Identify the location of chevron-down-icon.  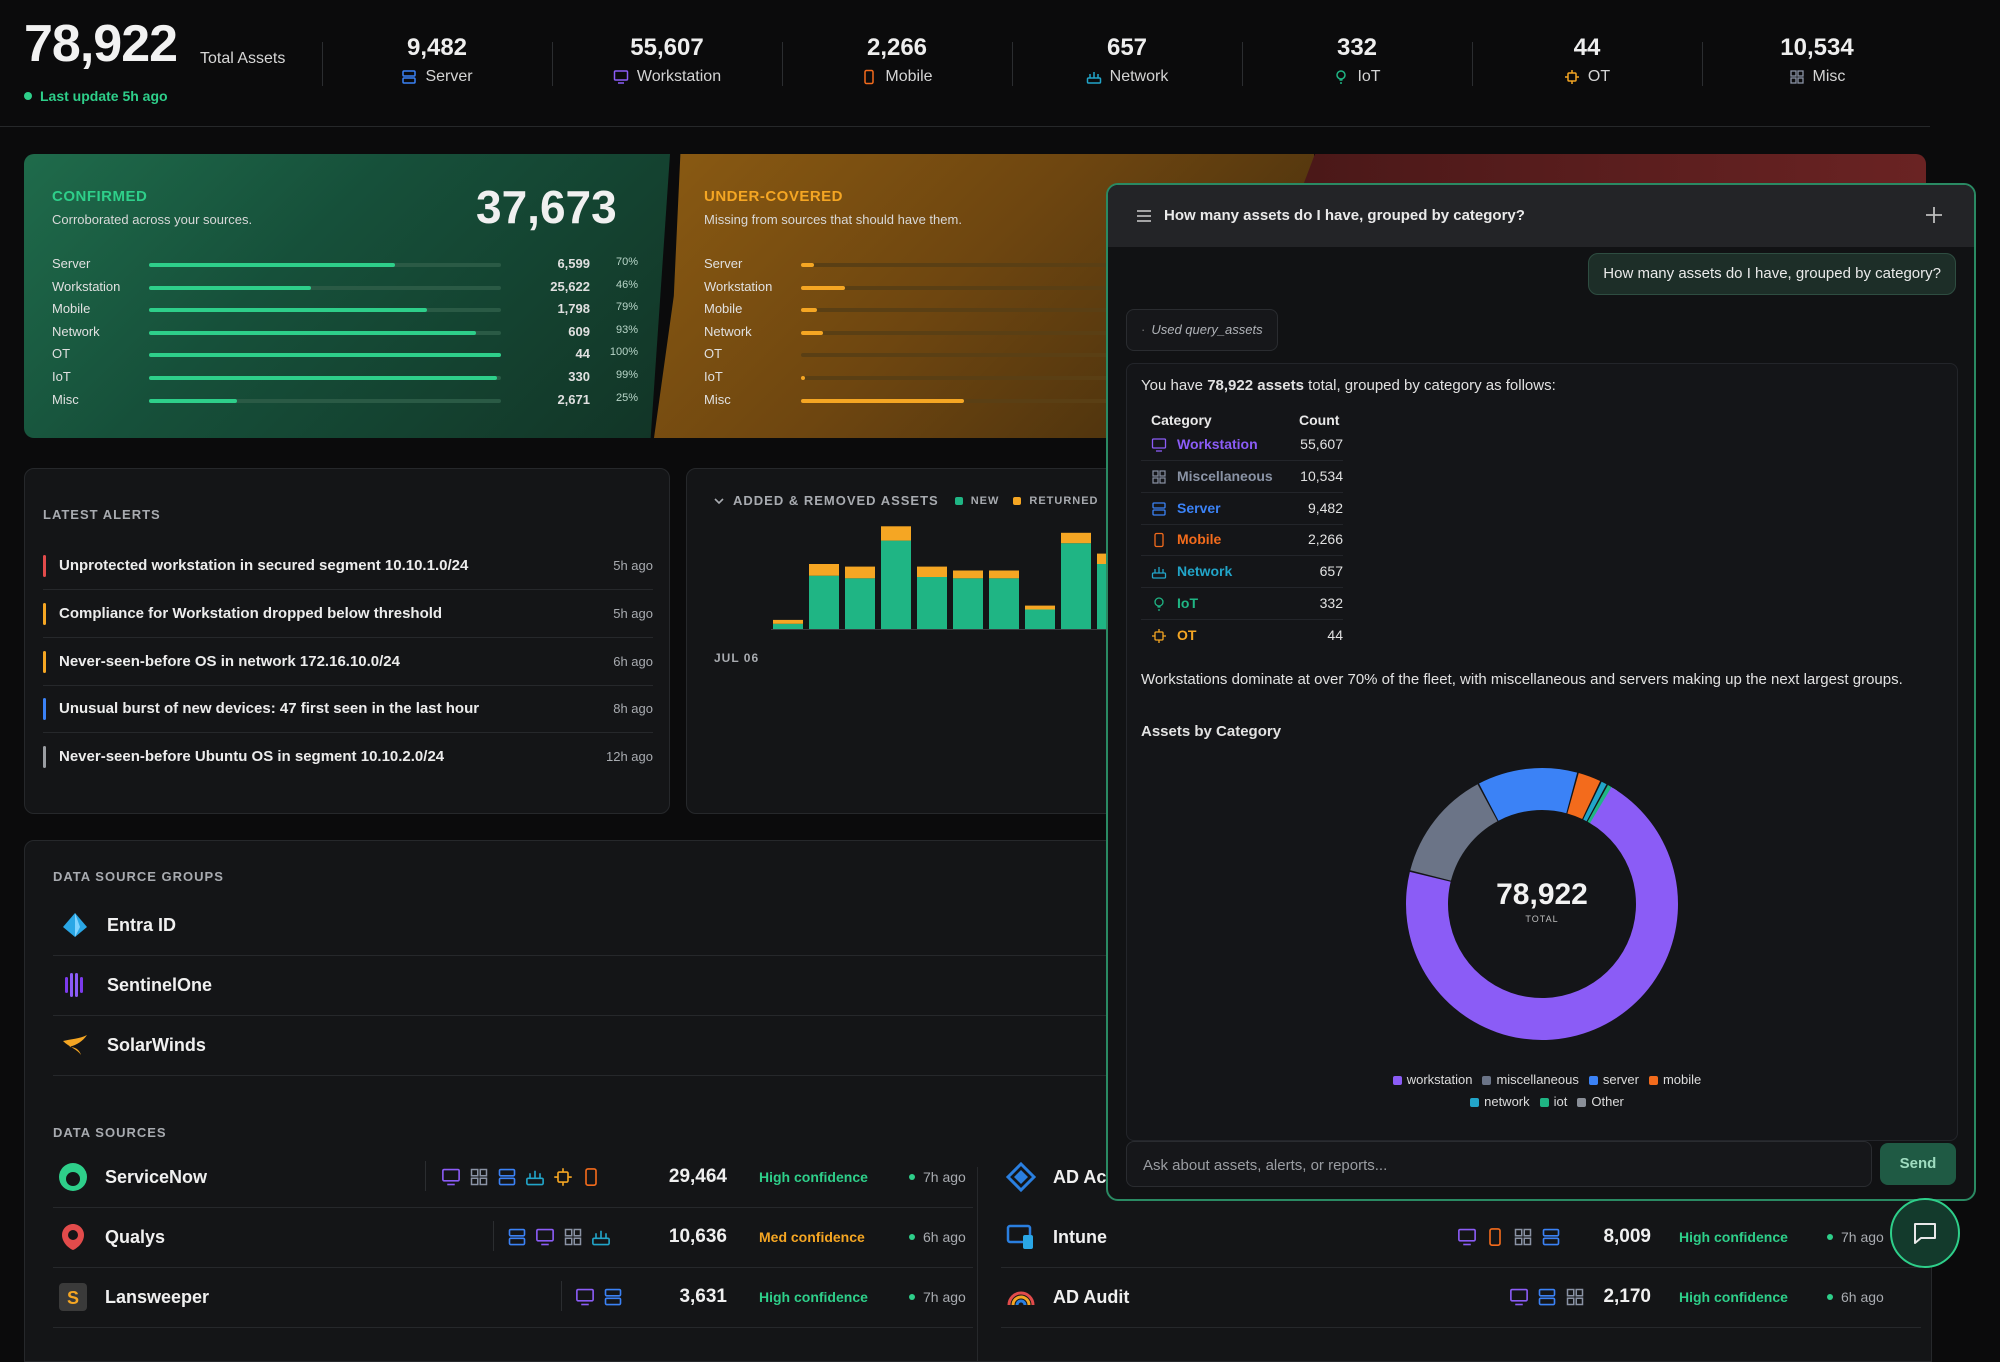
(719, 501).